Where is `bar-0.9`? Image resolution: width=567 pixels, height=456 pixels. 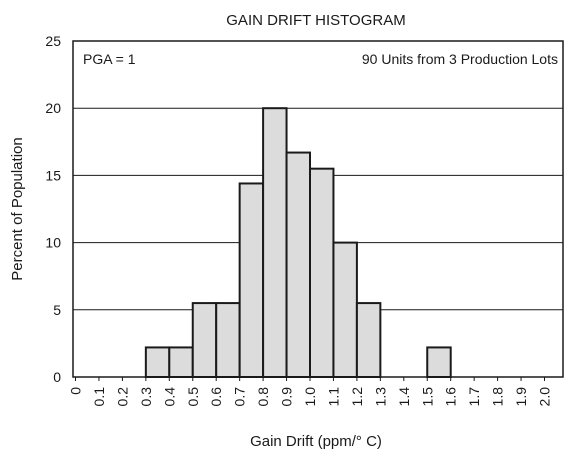
bar-0.9 is located at coordinates (298, 264).